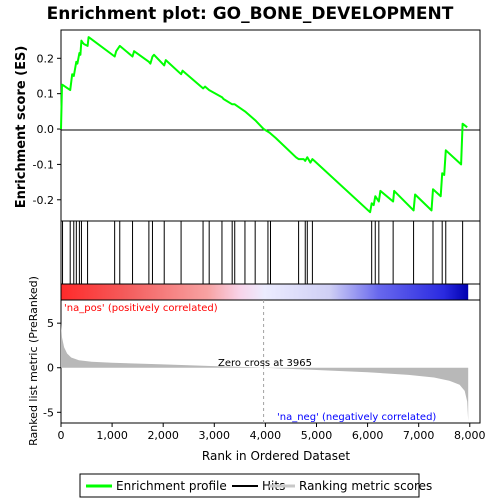 The image size is (500, 504). I want to click on chart-title: Enrichment plot: GO_BONE_DEVELOPMENT, so click(250, 14).